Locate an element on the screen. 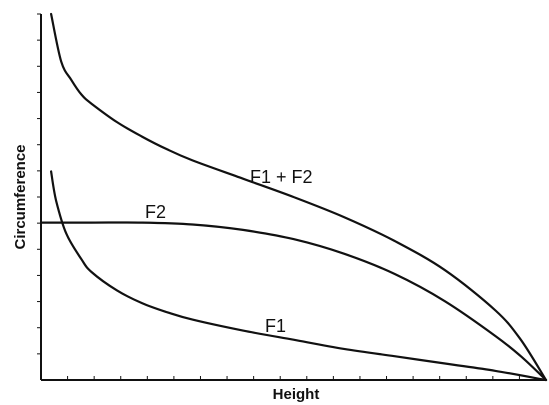 The image size is (549, 405). annotation-f1-plus-f2: F1 + F2 is located at coordinates (281, 177).